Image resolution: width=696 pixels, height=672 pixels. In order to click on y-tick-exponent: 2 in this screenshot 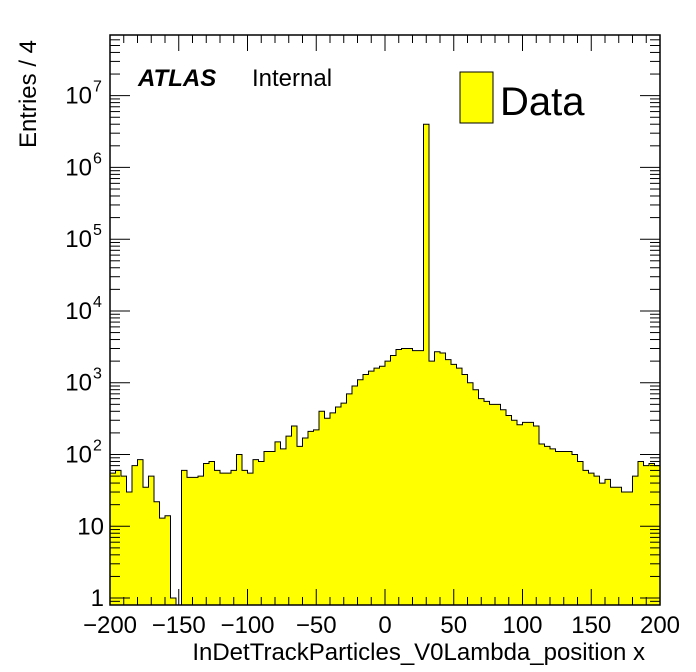, I will do `click(97, 446)`.